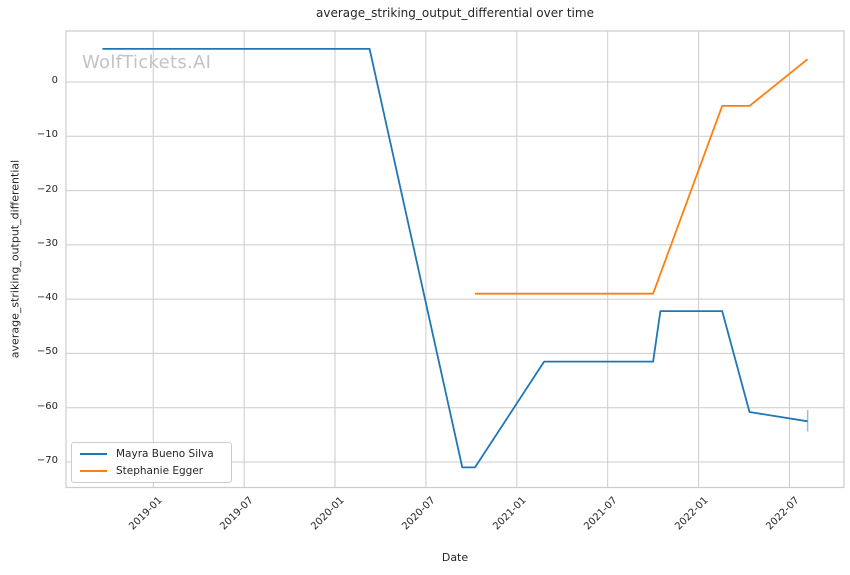 This screenshot has height=575, width=850. Describe the element at coordinates (47, 460) in the screenshot. I see `y-tick-label: −70` at that location.